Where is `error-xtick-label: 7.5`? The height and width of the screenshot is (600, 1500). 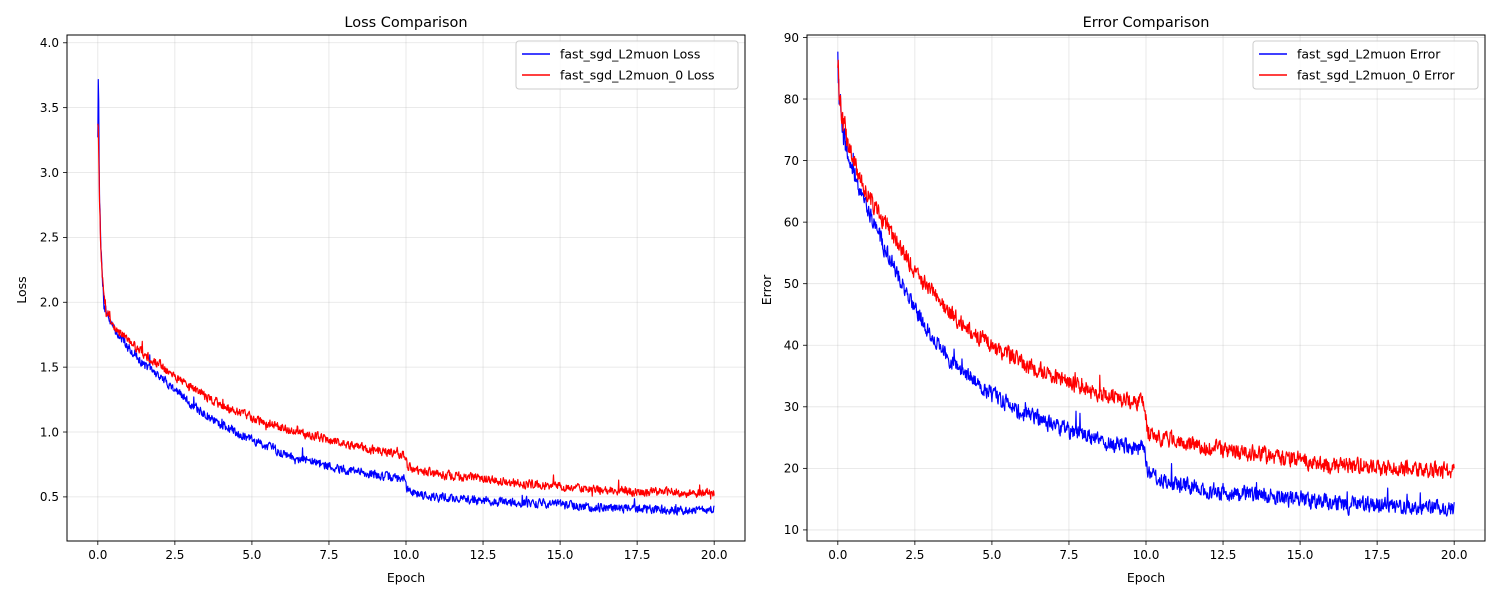
error-xtick-label: 7.5 is located at coordinates (1068, 555).